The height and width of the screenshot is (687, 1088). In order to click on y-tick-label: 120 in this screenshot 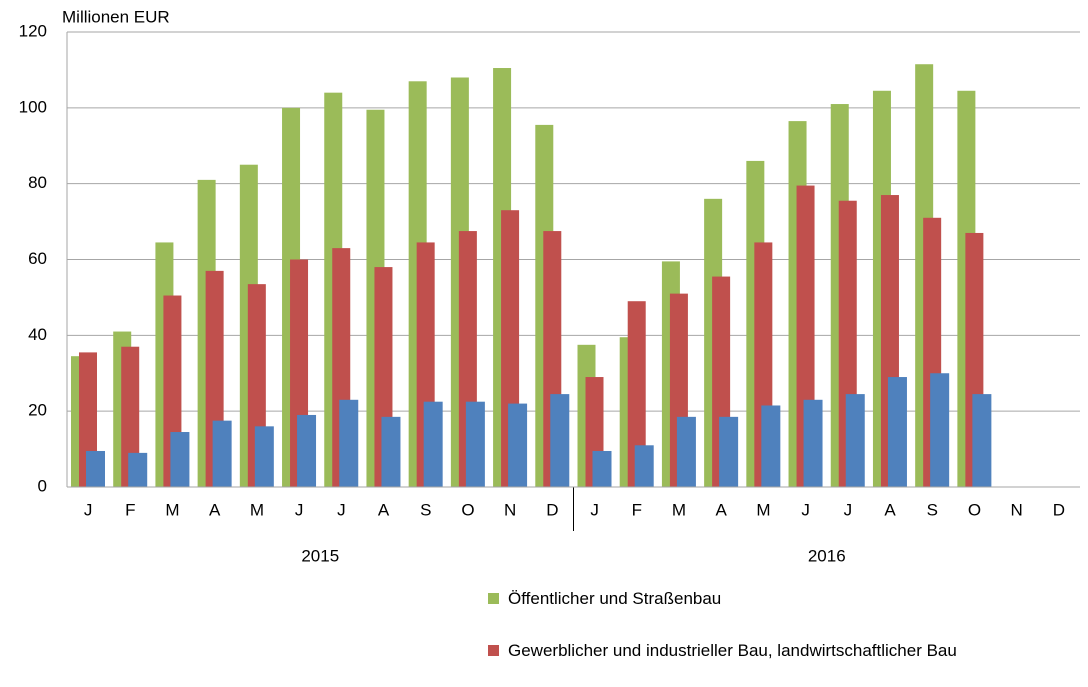, I will do `click(33, 30)`.